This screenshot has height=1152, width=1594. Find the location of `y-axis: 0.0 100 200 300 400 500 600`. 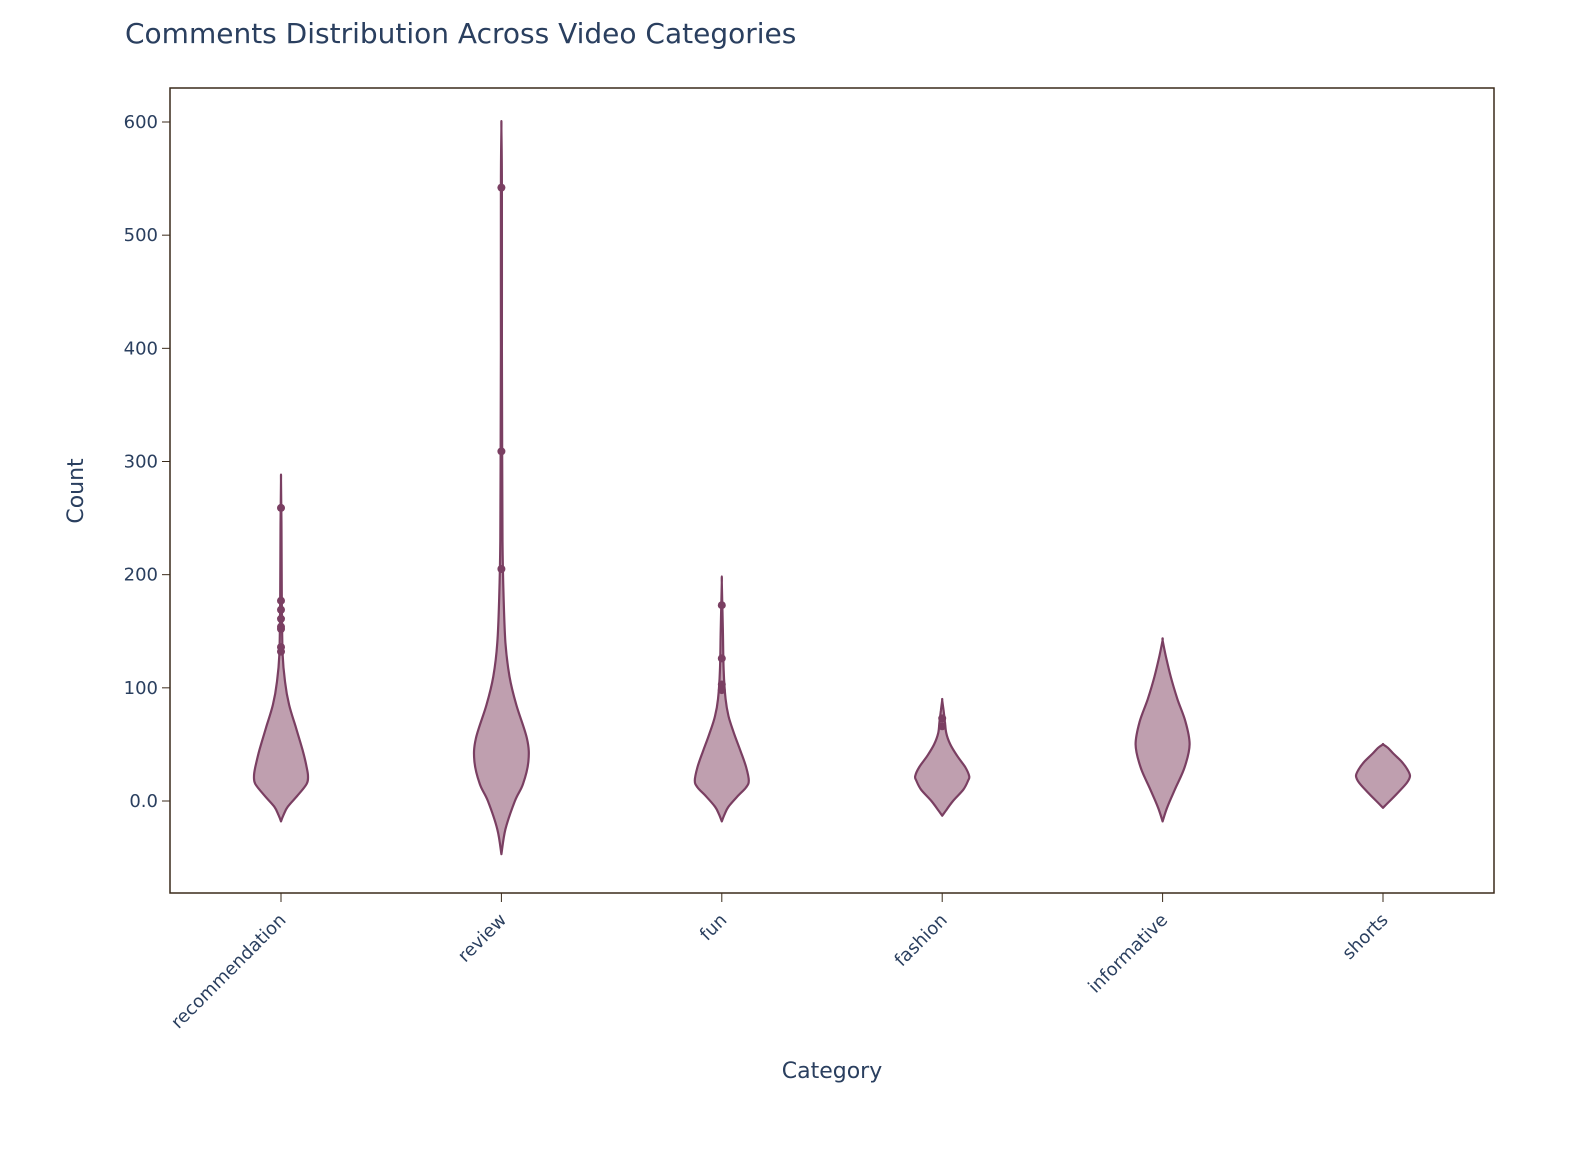

y-axis: 0.0 100 200 300 400 500 600 is located at coordinates (147, 462).